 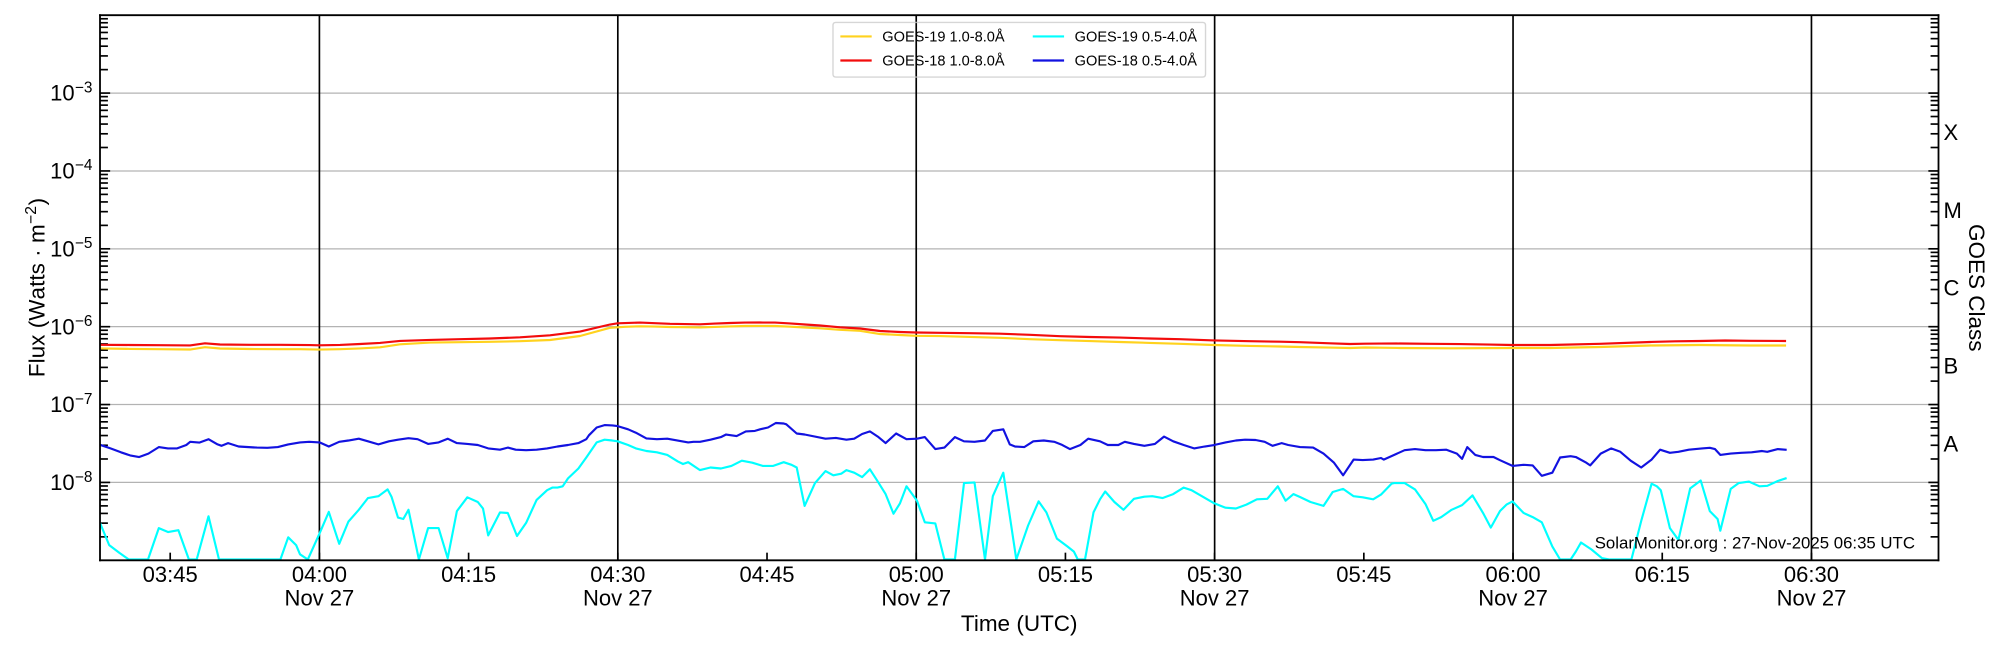 What do you see at coordinates (170, 574) in the screenshot?
I see `svg-text: 03:45` at bounding box center [170, 574].